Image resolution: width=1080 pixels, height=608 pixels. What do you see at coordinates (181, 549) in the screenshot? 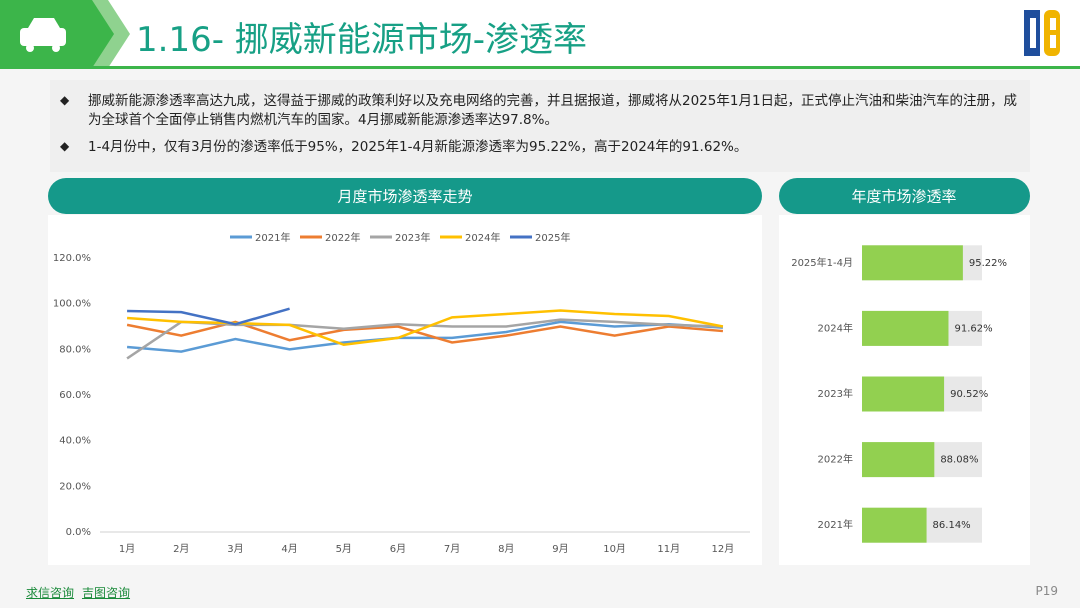
I see `x-tick-label: 2月` at bounding box center [181, 549].